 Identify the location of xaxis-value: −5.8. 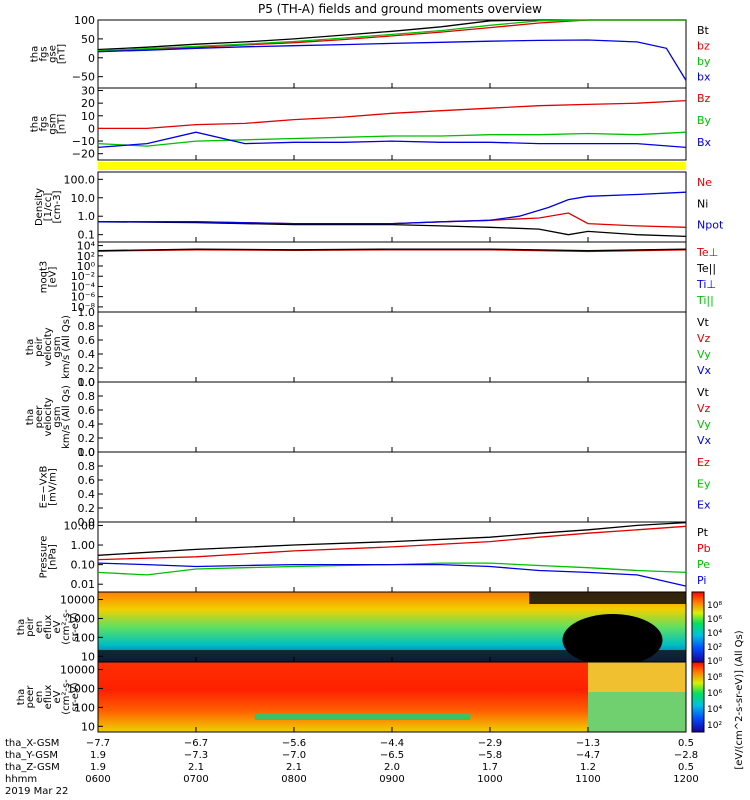
(490, 755).